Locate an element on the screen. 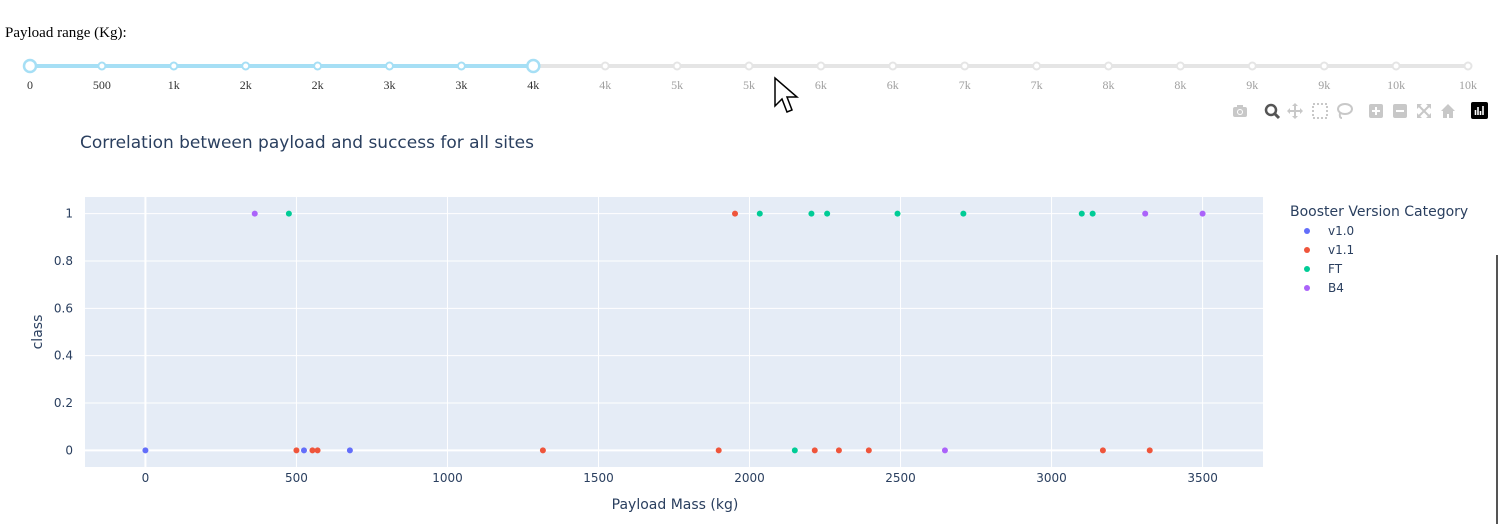 The height and width of the screenshot is (524, 1499). y-tick-label: 0 is located at coordinates (69, 450).